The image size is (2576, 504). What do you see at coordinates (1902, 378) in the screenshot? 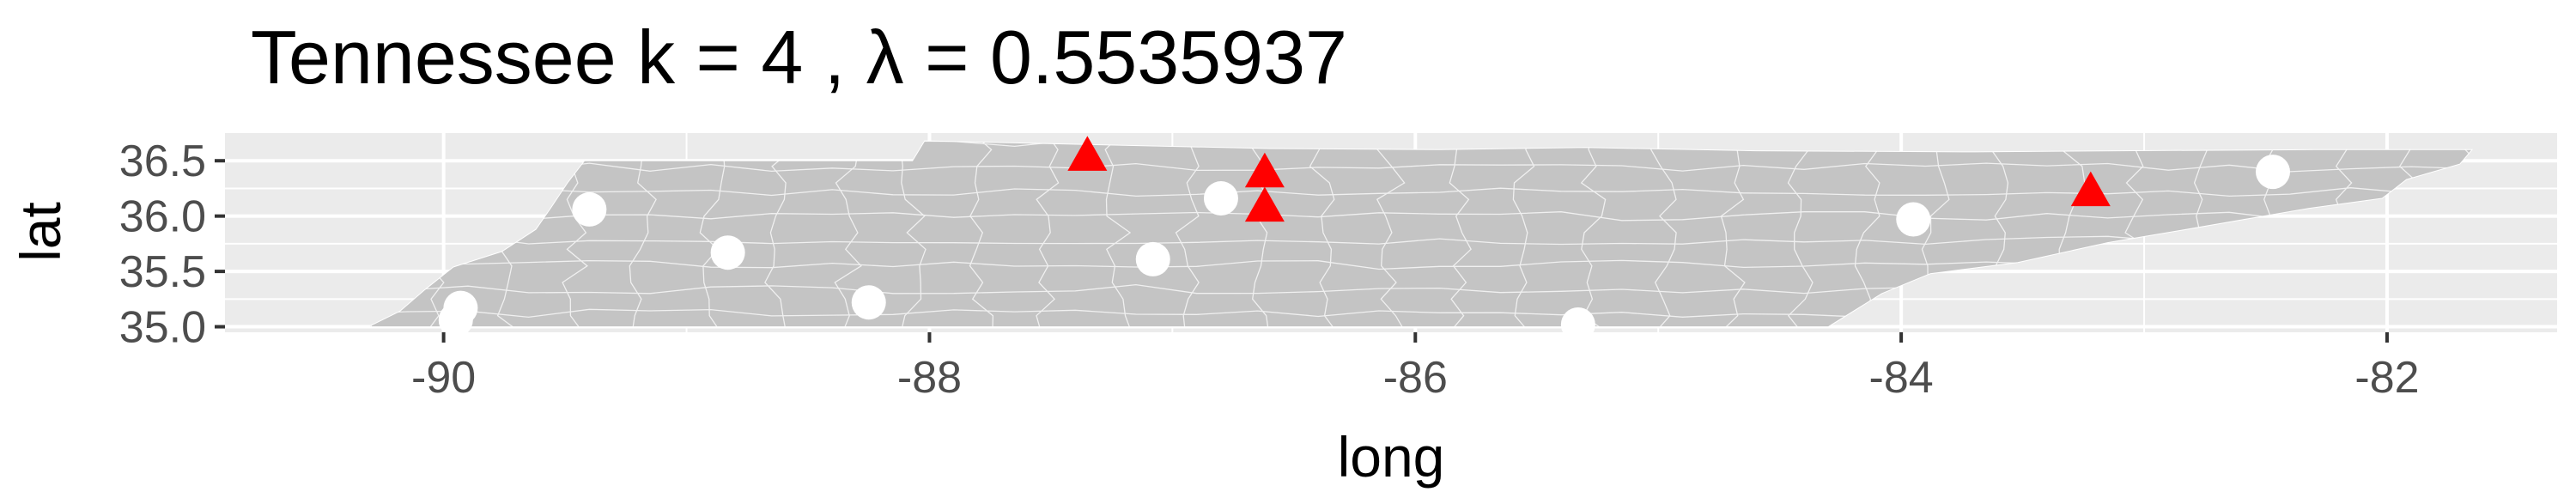
I see `x-tick-label: -84` at bounding box center [1902, 378].